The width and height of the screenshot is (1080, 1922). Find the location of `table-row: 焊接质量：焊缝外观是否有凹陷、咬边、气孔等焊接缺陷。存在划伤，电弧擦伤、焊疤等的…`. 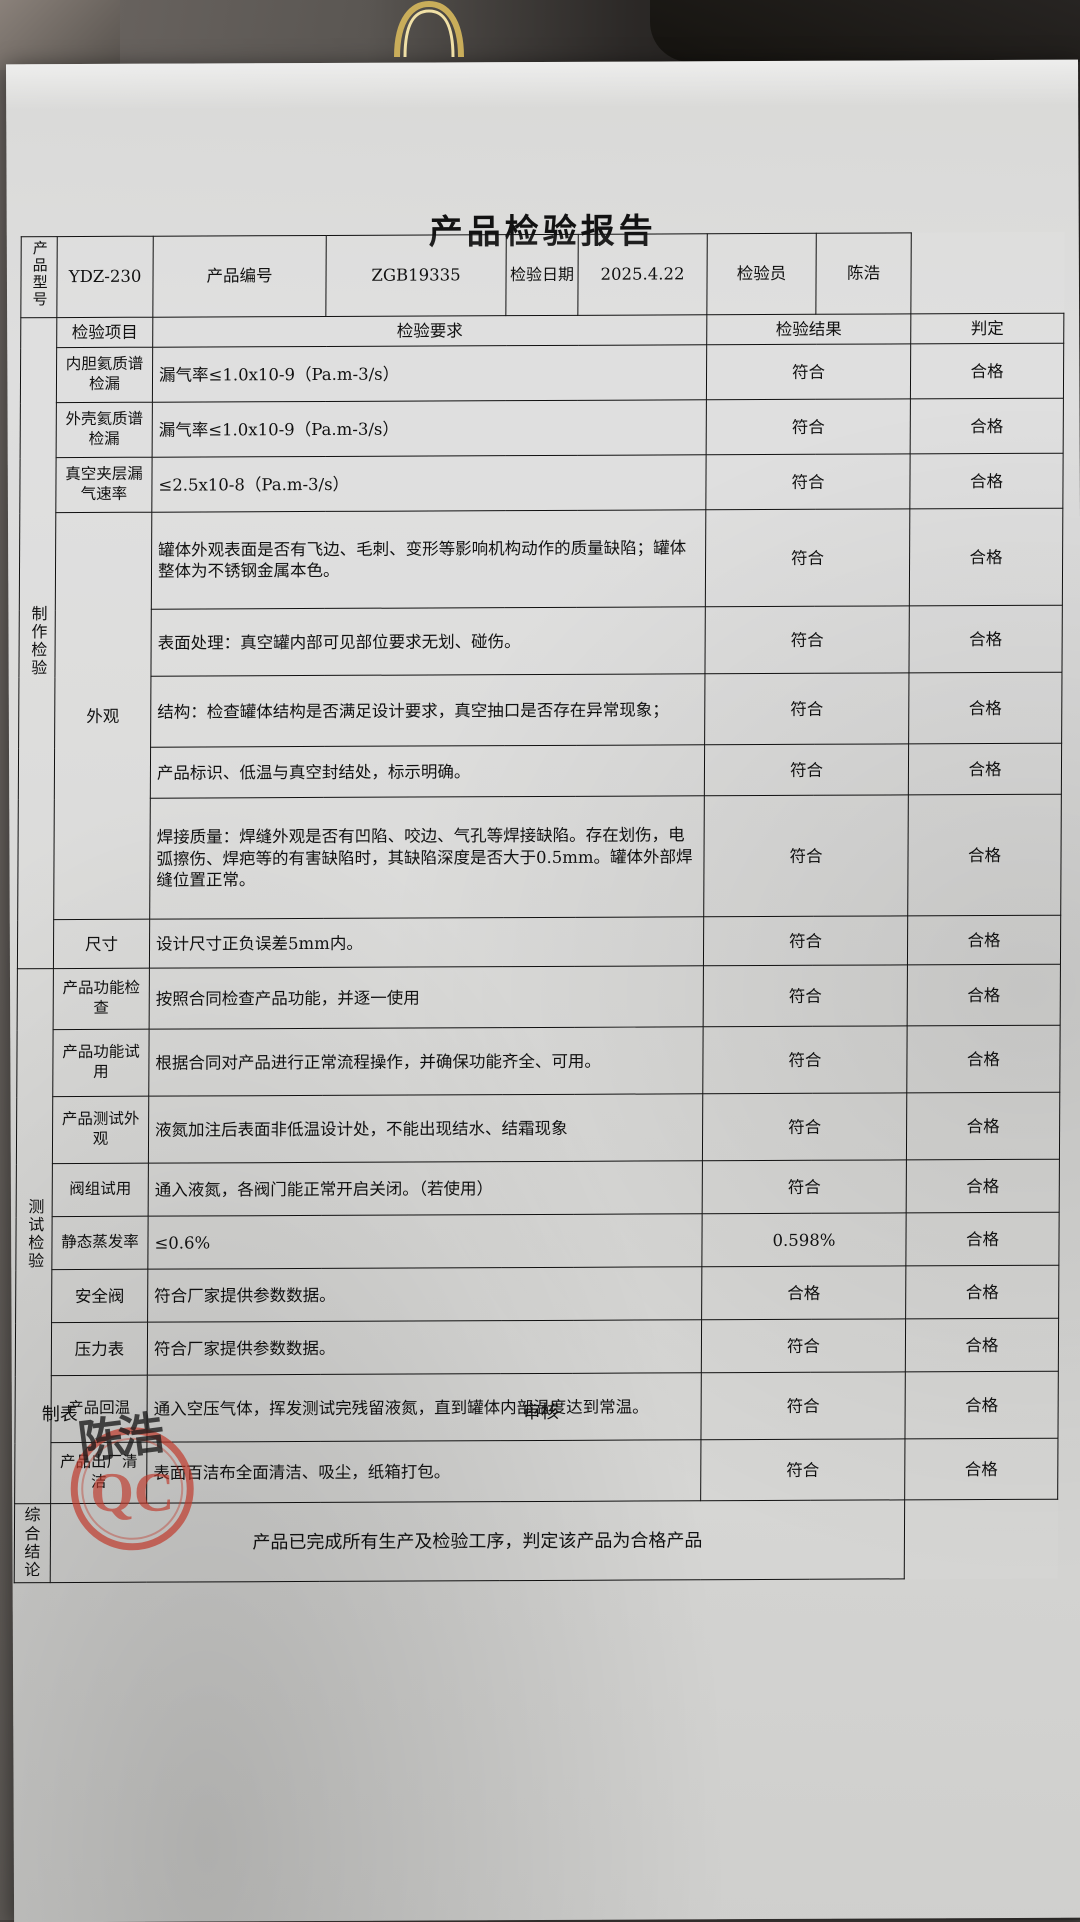

table-row: 焊接质量：焊缝外观是否有凹陷、咬边、气孔等焊接缺陷。存在划伤，电弧擦伤、焊疤等的… is located at coordinates (540, 857).